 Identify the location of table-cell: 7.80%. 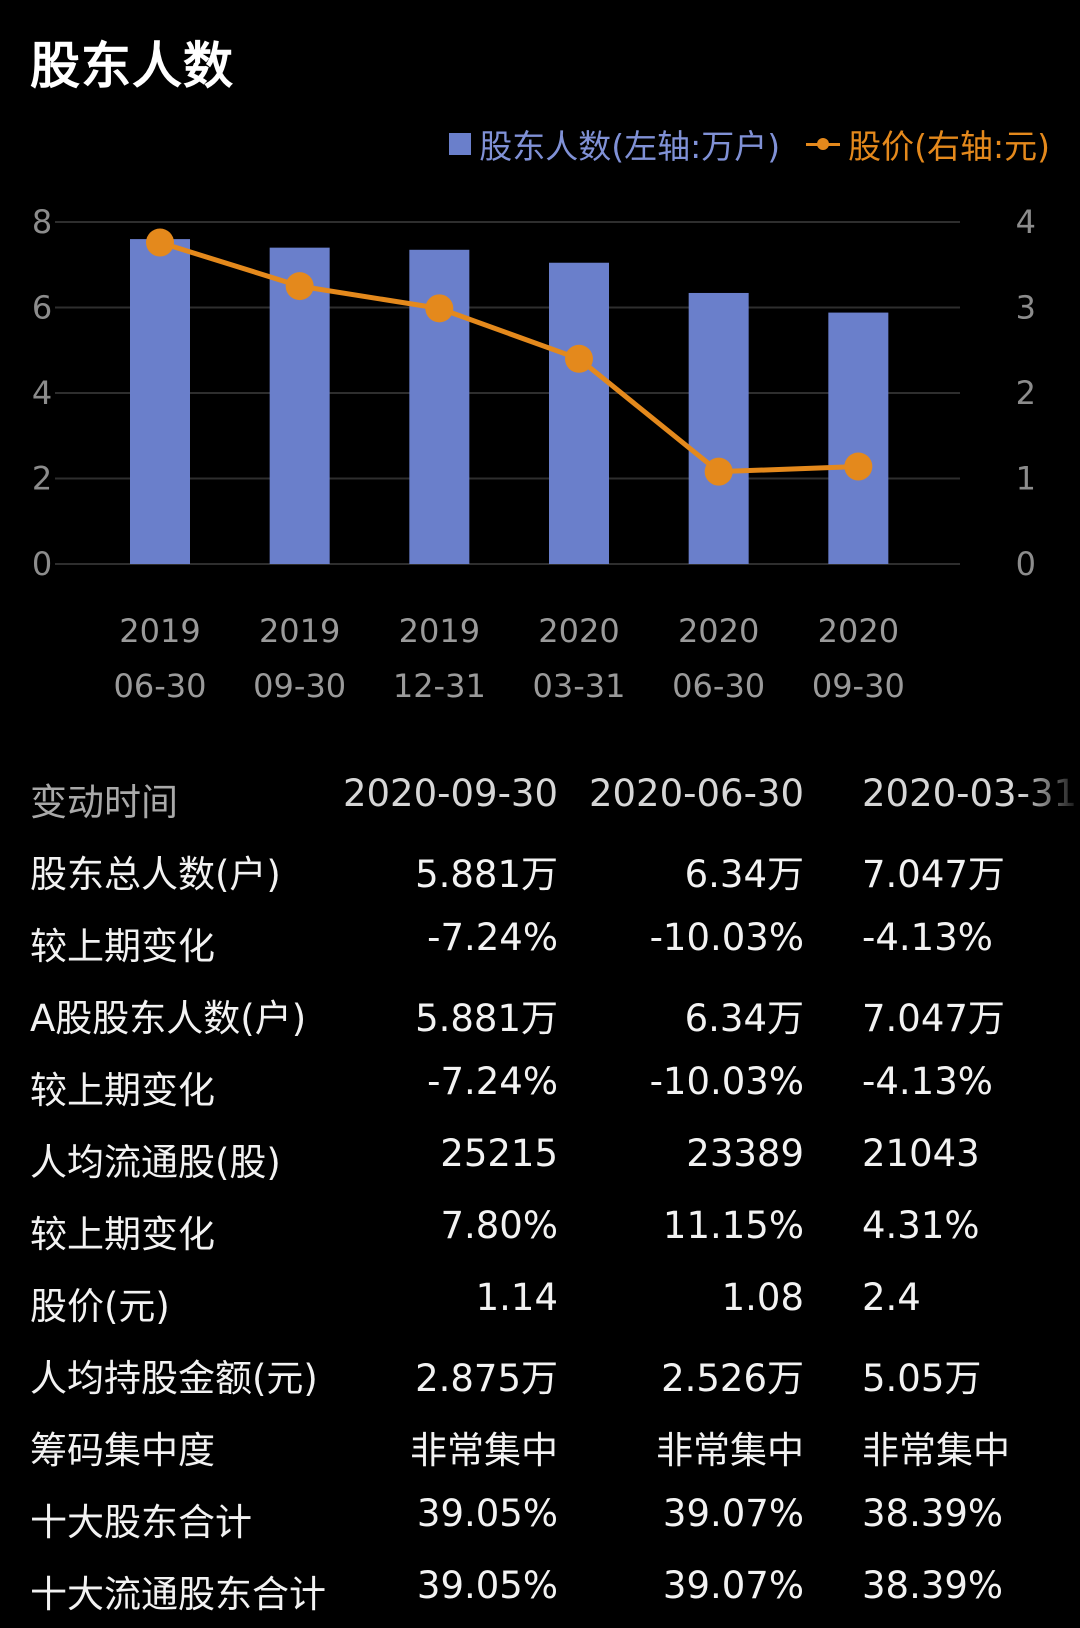
(499, 1225).